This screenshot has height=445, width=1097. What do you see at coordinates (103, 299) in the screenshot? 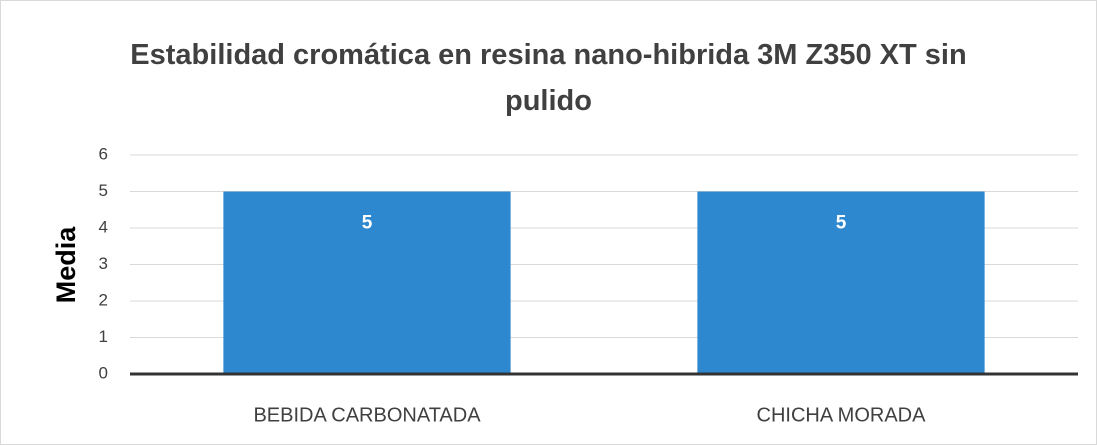
I see `y-tick-label: 2` at bounding box center [103, 299].